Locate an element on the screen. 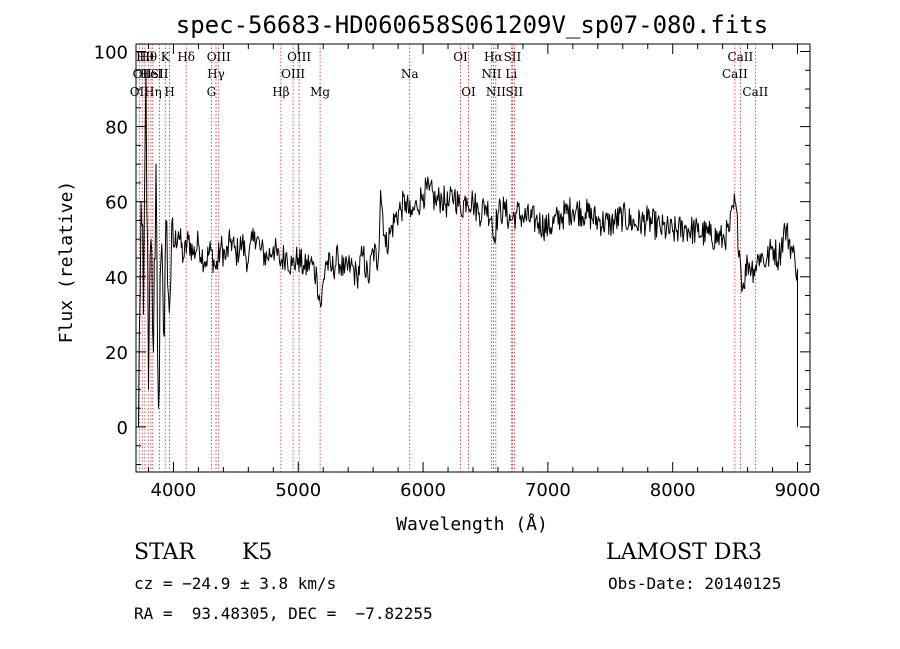 This screenshot has height=649, width=900. y-tick-label: 60 is located at coordinates (116, 203).